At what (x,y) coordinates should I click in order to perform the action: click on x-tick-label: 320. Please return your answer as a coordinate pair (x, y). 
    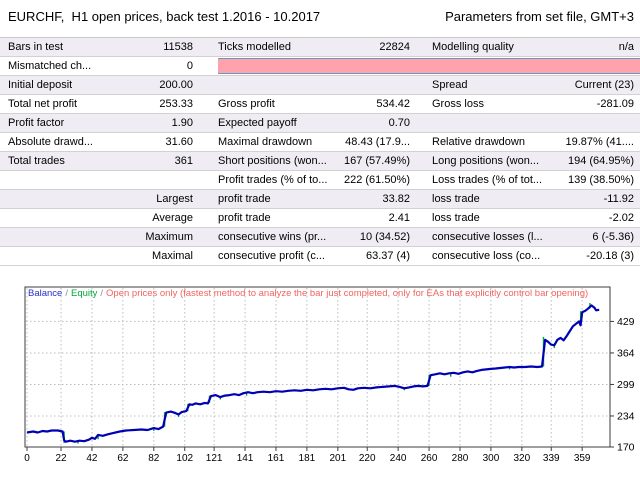
    Looking at the image, I should click on (522, 458).